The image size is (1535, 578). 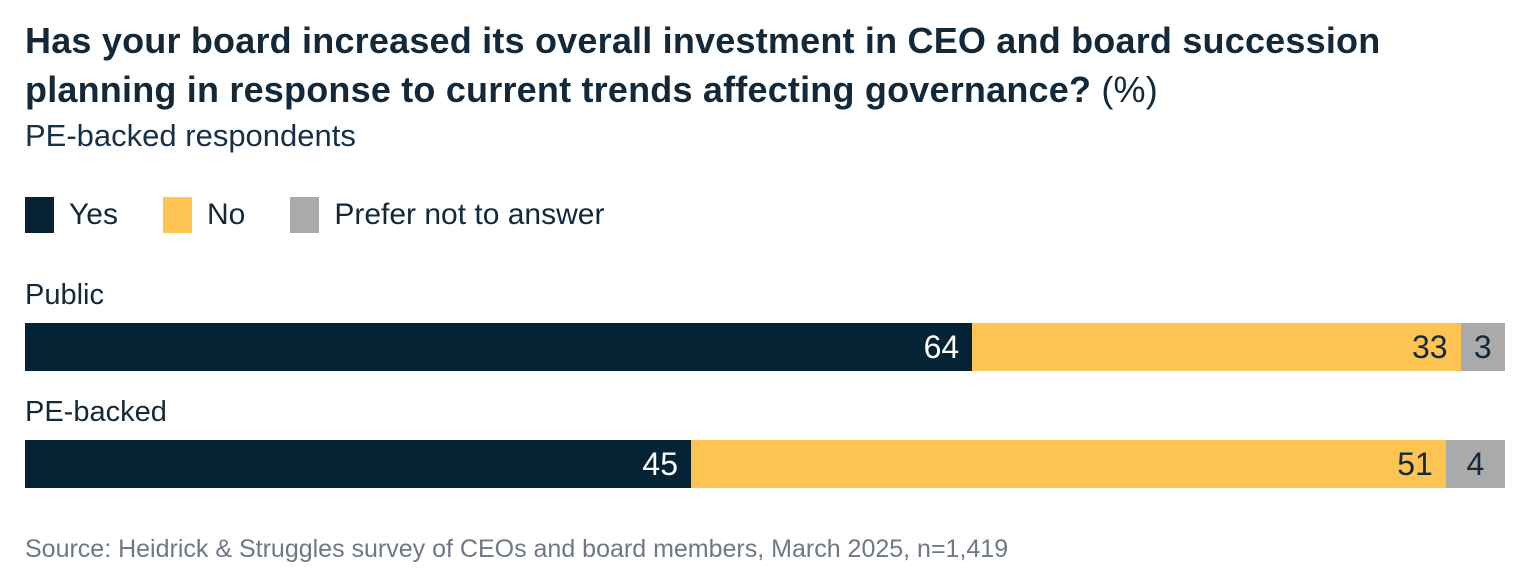 I want to click on value-label-pe-backed-yes: 45, so click(x=660, y=464).